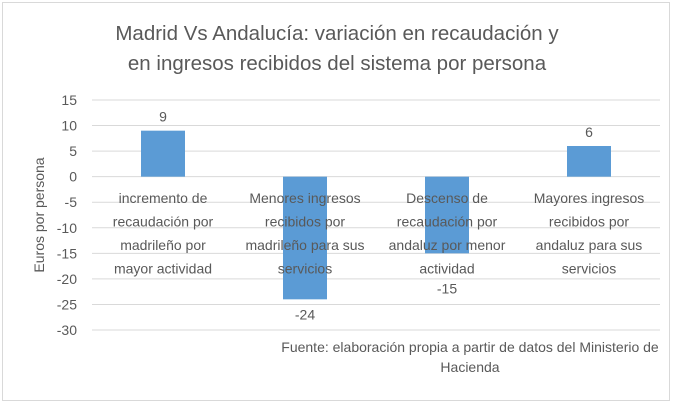 The height and width of the screenshot is (405, 674). Describe the element at coordinates (304, 198) in the screenshot. I see `category-label: Menores ingresos` at that location.